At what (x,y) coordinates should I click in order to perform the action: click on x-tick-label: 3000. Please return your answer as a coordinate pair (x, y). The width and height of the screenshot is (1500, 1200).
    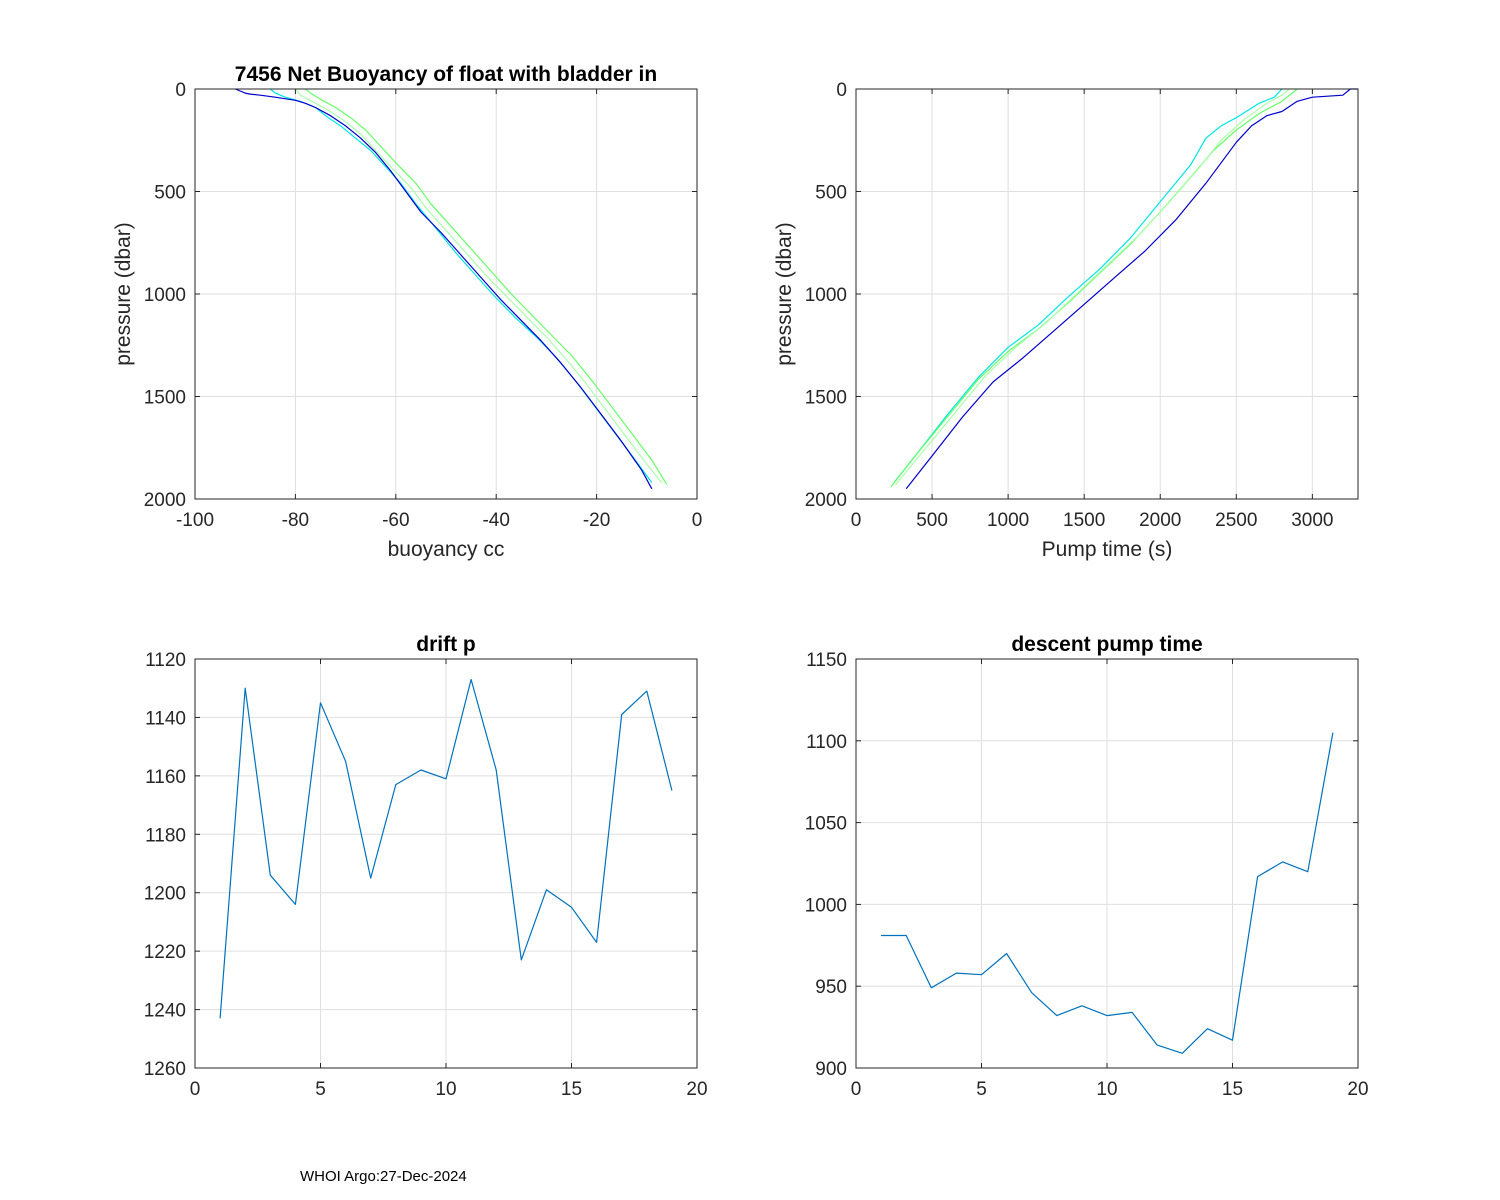
    Looking at the image, I should click on (1312, 520).